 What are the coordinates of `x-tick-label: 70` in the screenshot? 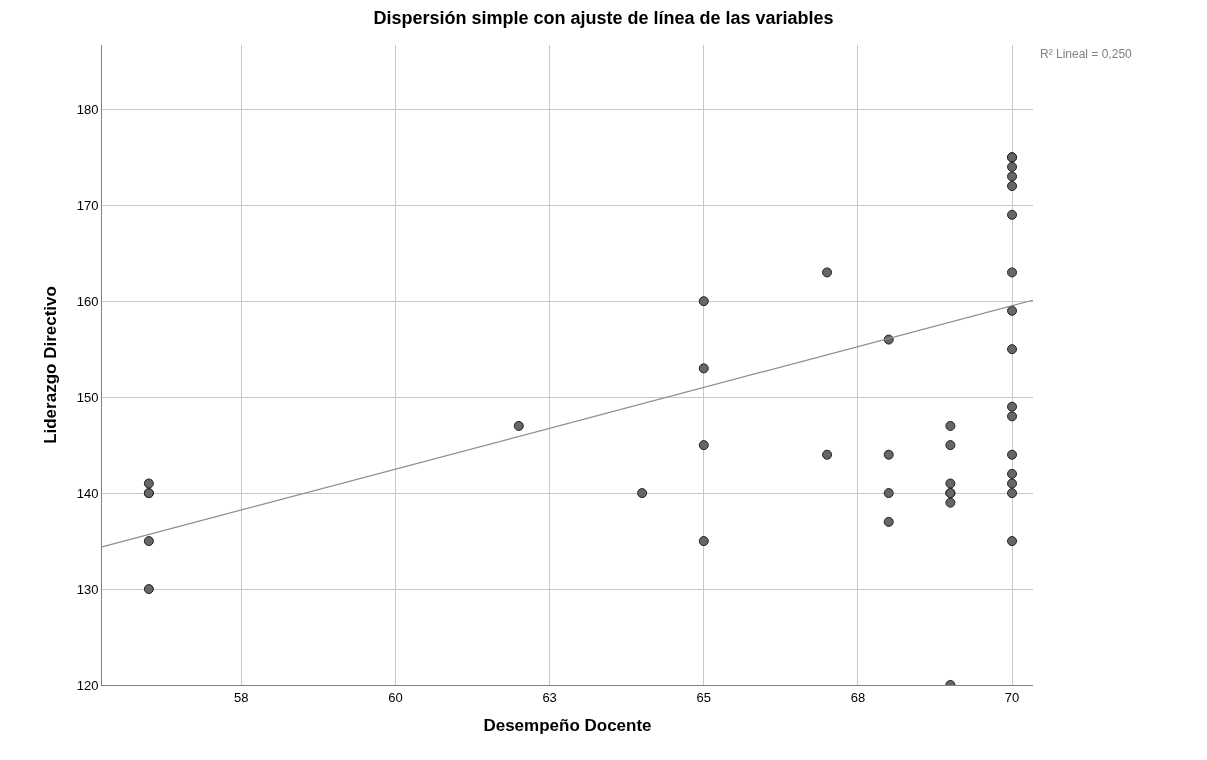 It's located at (1012, 697).